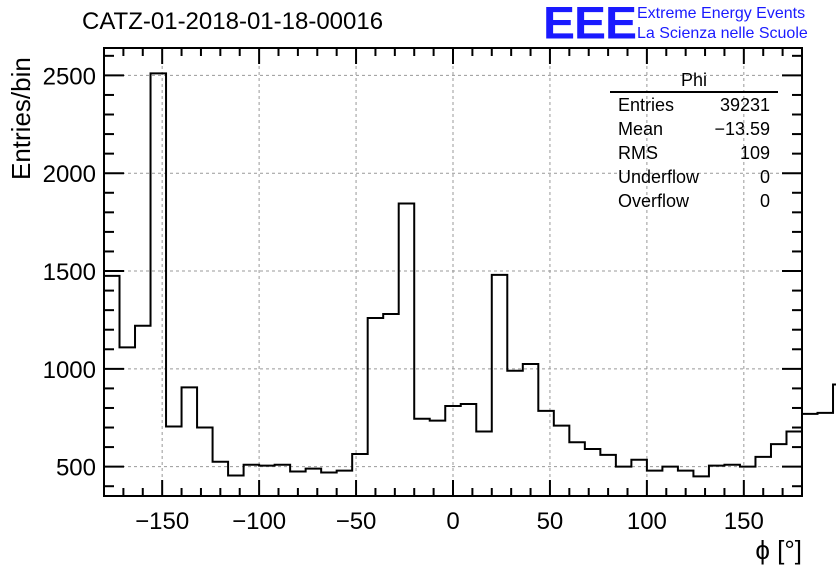 The width and height of the screenshot is (836, 572). Describe the element at coordinates (722, 33) in the screenshot. I see `logo-caption-line2: La Scienza nelle Scuole` at that location.